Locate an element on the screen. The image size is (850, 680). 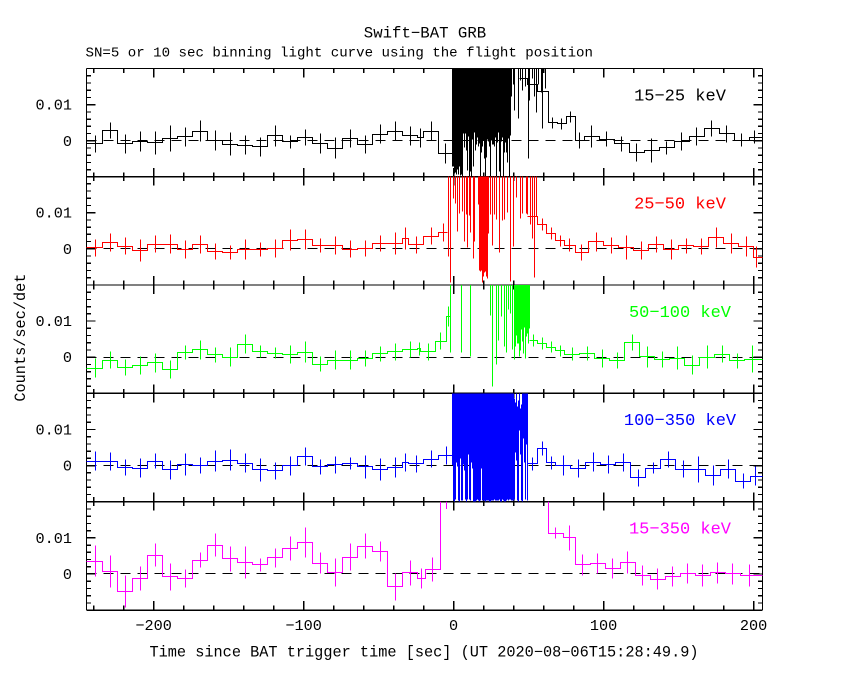
svg-text: 50−100 keV is located at coordinates (680, 313).